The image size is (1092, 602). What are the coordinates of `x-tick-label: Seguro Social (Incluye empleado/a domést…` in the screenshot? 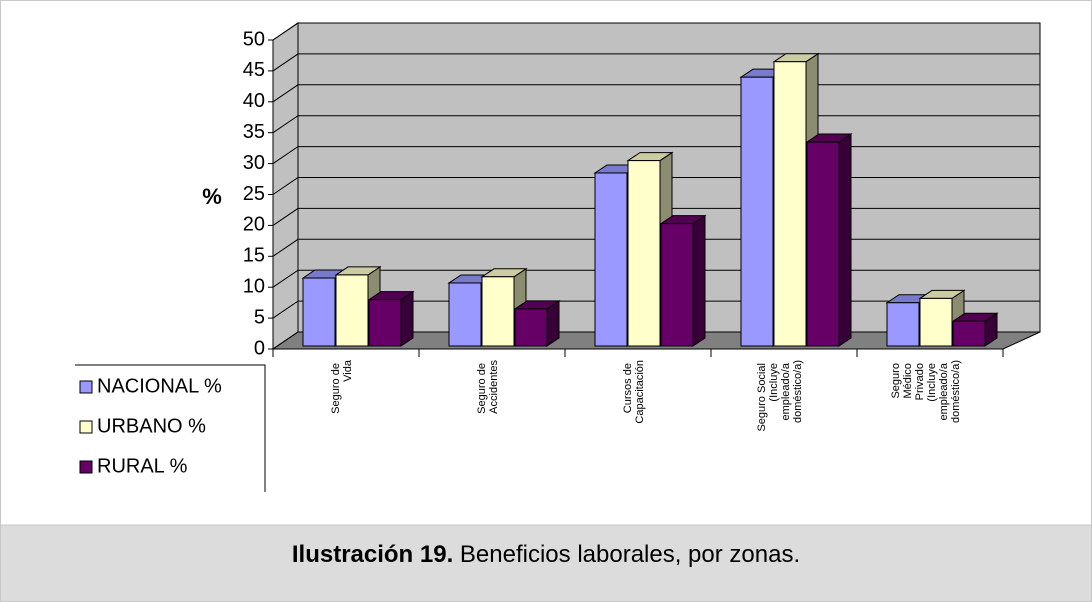 It's located at (780, 396).